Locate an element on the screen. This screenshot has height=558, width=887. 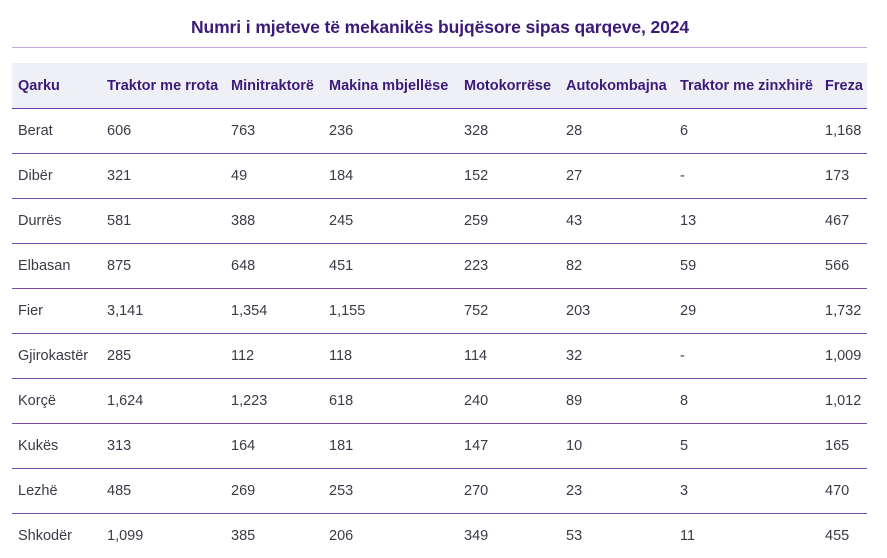
value-cell: 455 is located at coordinates (843, 536).